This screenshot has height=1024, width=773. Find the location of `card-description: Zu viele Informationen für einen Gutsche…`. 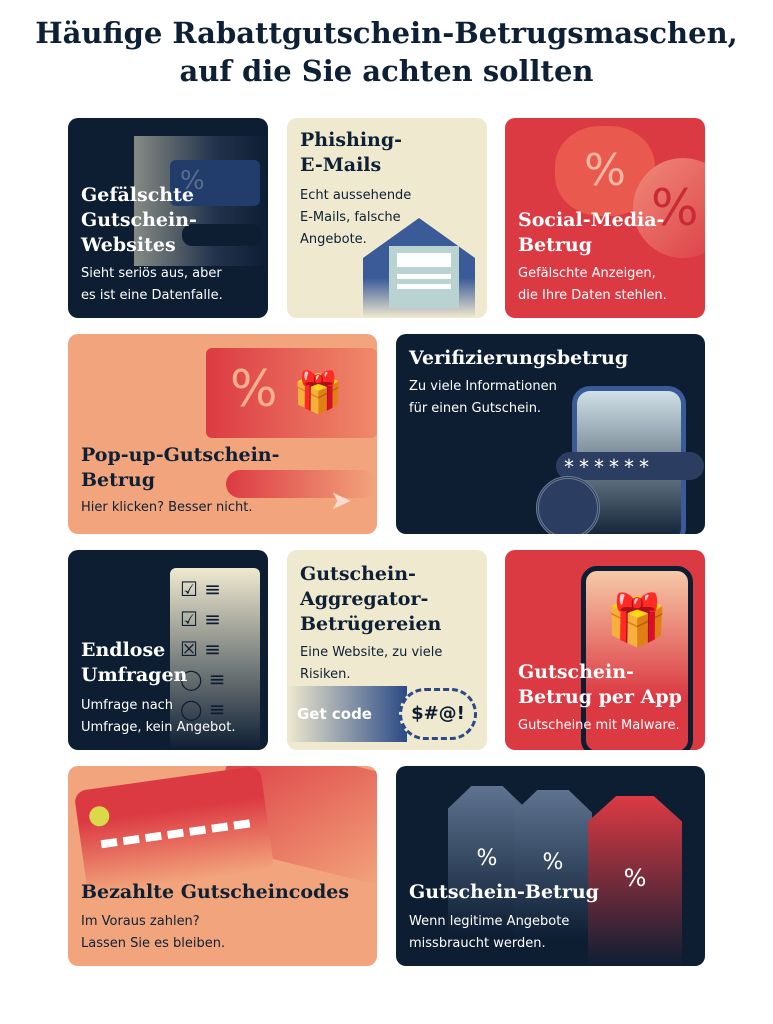

card-description: Zu viele Informationen für einen Gutsche… is located at coordinates (483, 397).